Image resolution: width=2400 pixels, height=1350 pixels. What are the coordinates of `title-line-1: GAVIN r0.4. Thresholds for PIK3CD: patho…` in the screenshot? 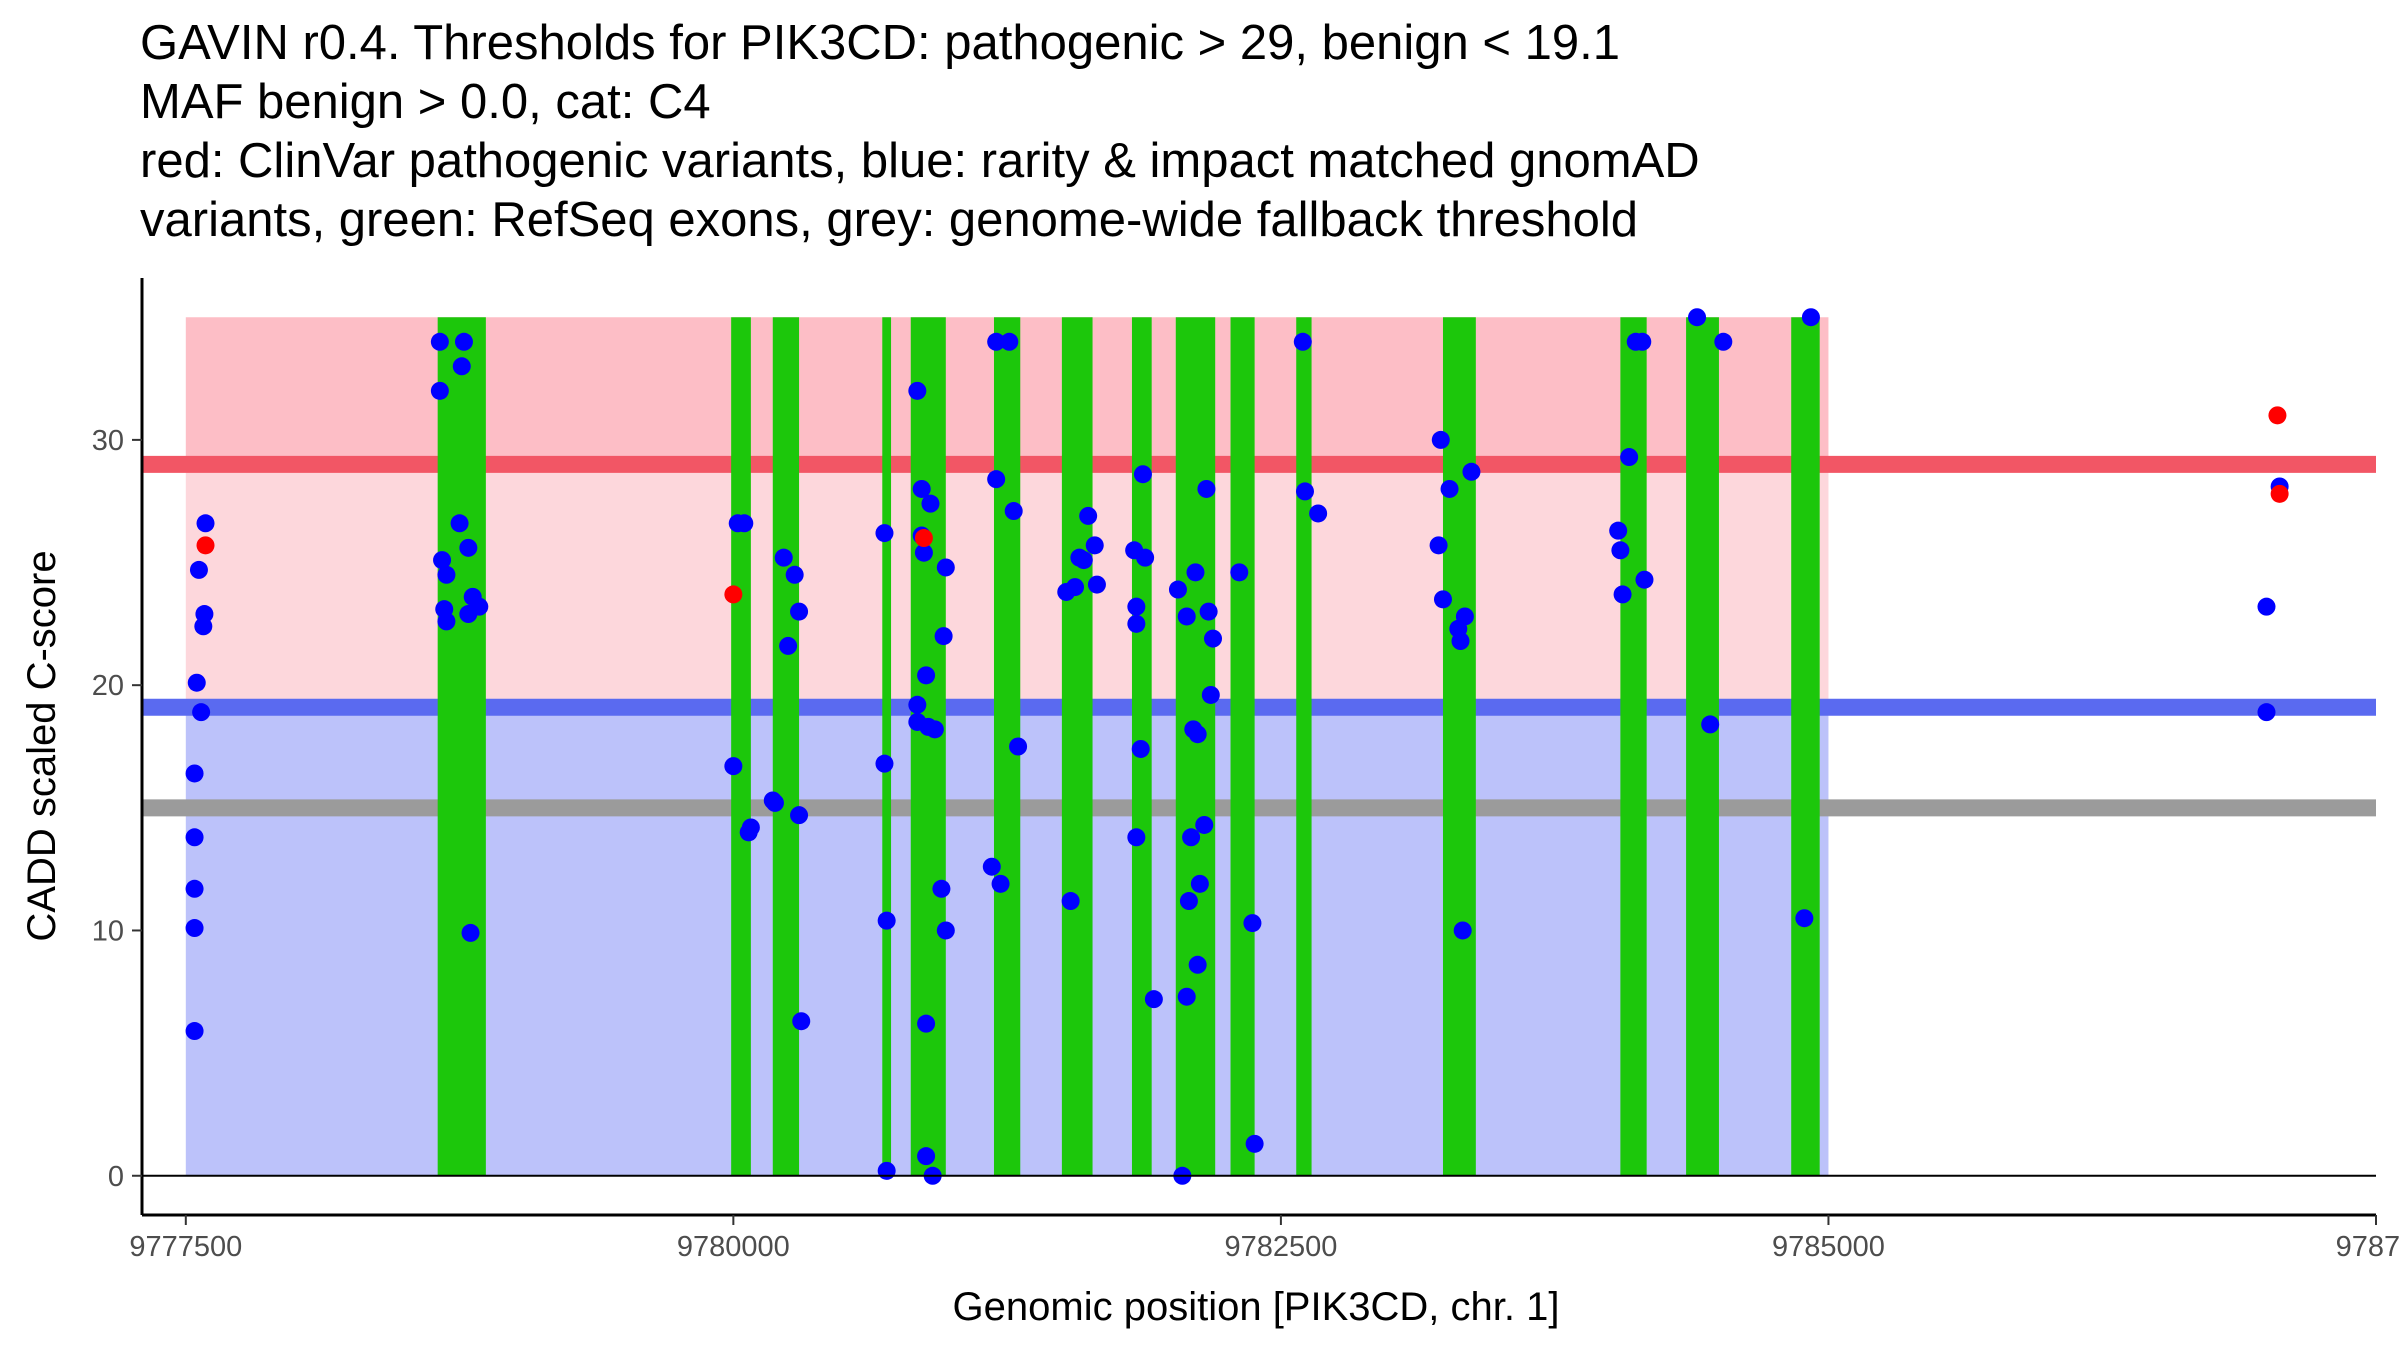 It's located at (880, 43).